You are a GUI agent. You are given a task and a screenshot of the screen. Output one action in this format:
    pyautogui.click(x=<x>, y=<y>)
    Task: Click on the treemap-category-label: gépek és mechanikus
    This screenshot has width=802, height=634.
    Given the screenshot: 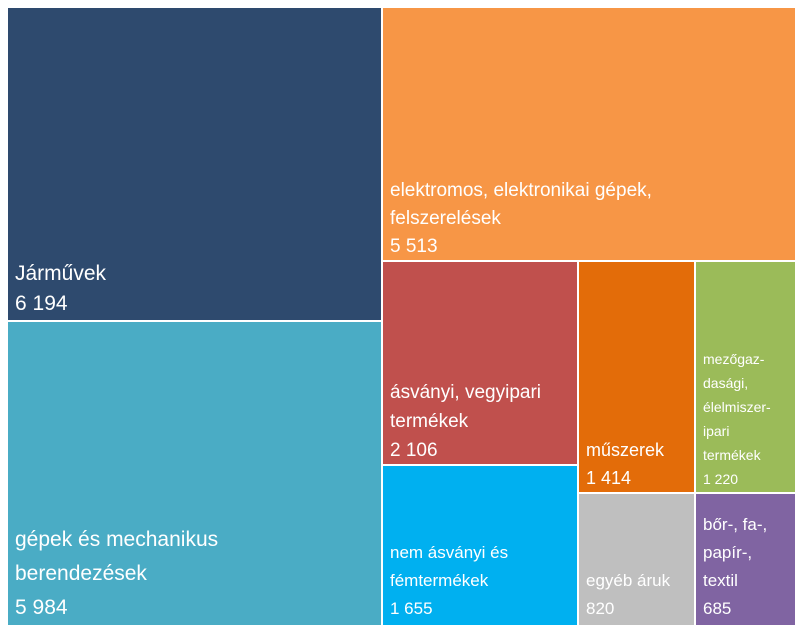 What is the action you would take?
    pyautogui.click(x=116, y=539)
    